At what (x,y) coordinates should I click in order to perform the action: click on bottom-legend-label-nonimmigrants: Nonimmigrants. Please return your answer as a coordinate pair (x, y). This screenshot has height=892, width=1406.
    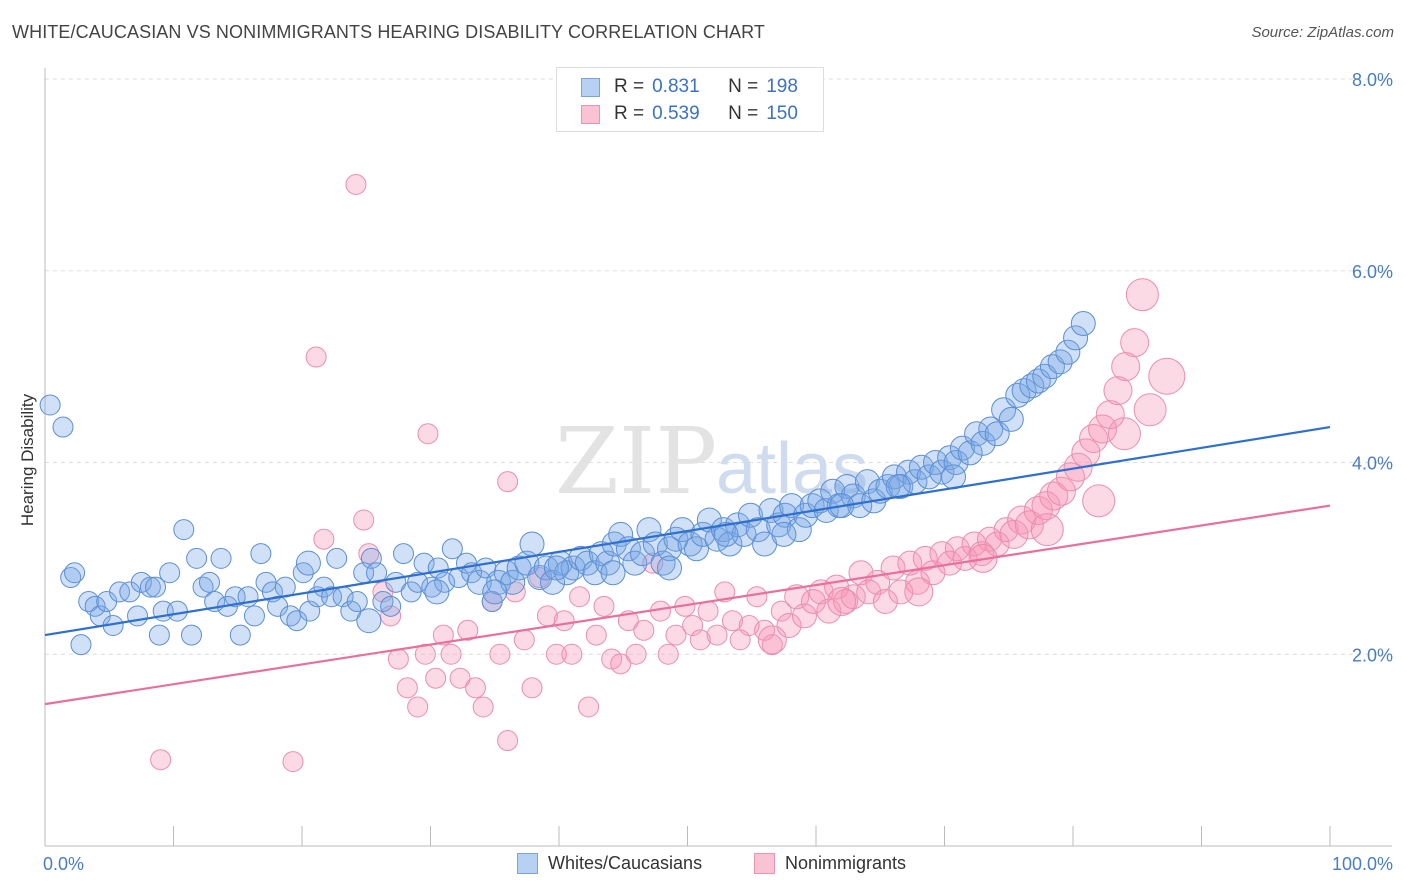
    Looking at the image, I should click on (846, 863).